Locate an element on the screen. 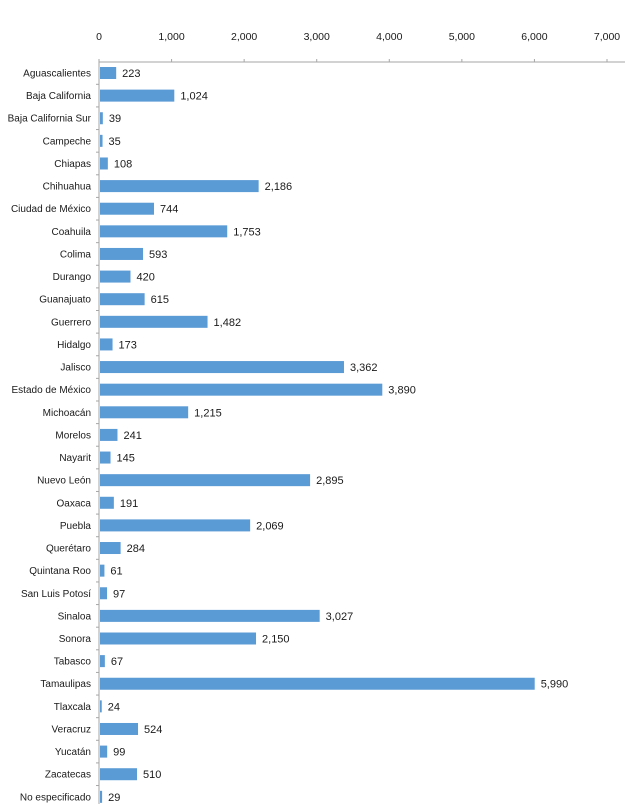  bar-value-label: 3,362 is located at coordinates (364, 368).